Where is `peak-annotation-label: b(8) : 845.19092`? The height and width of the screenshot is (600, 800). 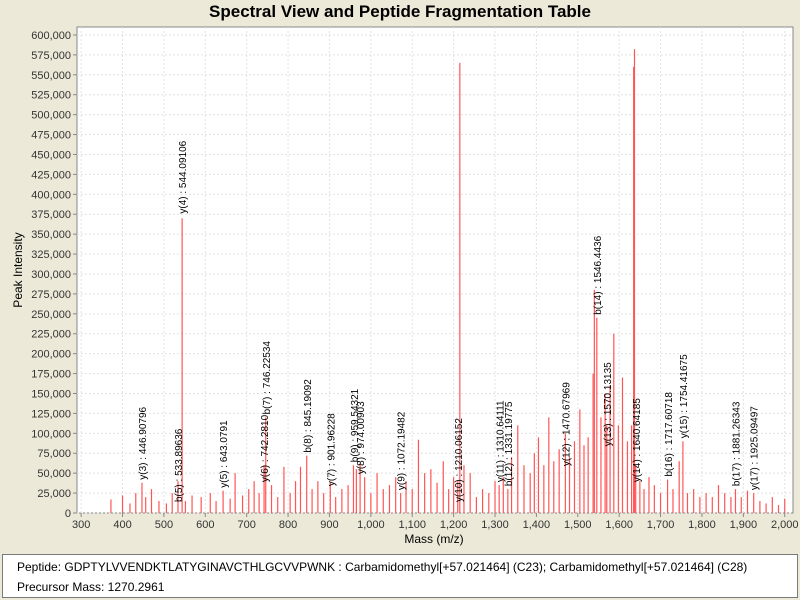
peak-annotation-label: b(8) : 845.19092 is located at coordinates (308, 416).